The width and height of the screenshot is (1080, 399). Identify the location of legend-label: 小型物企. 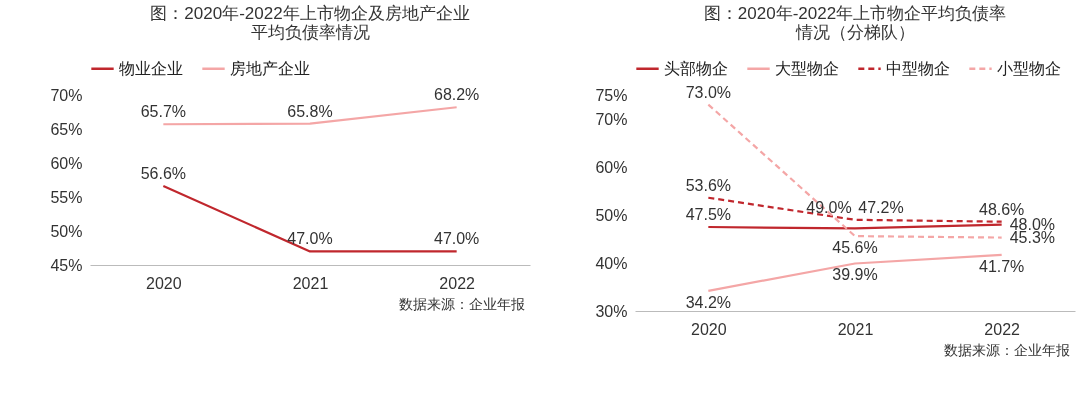
(1029, 68).